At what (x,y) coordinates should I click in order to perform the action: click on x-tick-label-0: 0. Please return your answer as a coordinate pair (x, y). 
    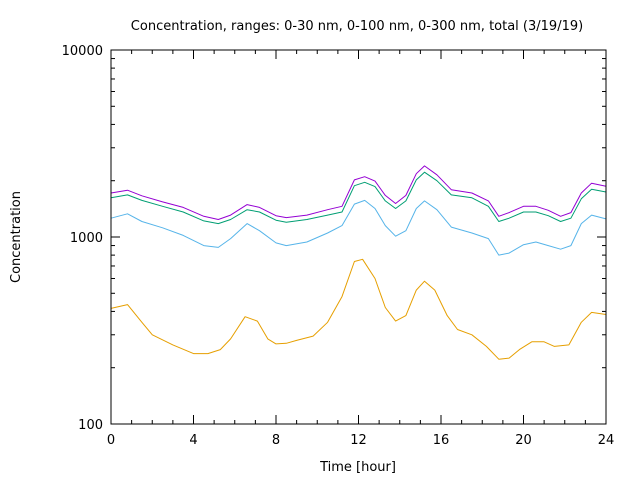
    Looking at the image, I should click on (111, 440).